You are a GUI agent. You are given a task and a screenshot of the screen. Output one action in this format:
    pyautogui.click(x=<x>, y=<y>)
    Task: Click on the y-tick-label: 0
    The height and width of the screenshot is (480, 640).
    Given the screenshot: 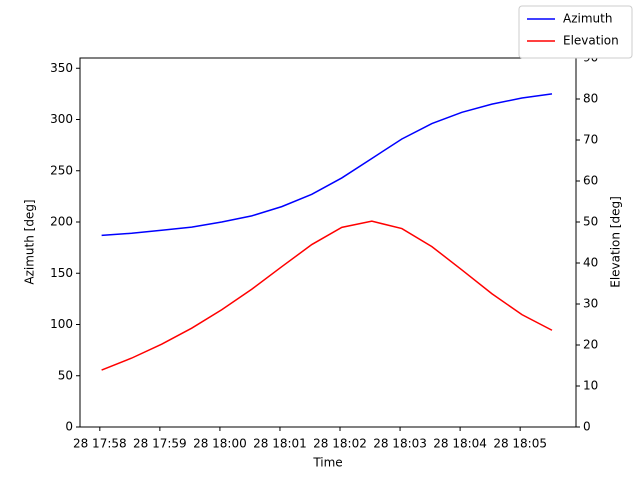 What is the action you would take?
    pyautogui.click(x=69, y=427)
    